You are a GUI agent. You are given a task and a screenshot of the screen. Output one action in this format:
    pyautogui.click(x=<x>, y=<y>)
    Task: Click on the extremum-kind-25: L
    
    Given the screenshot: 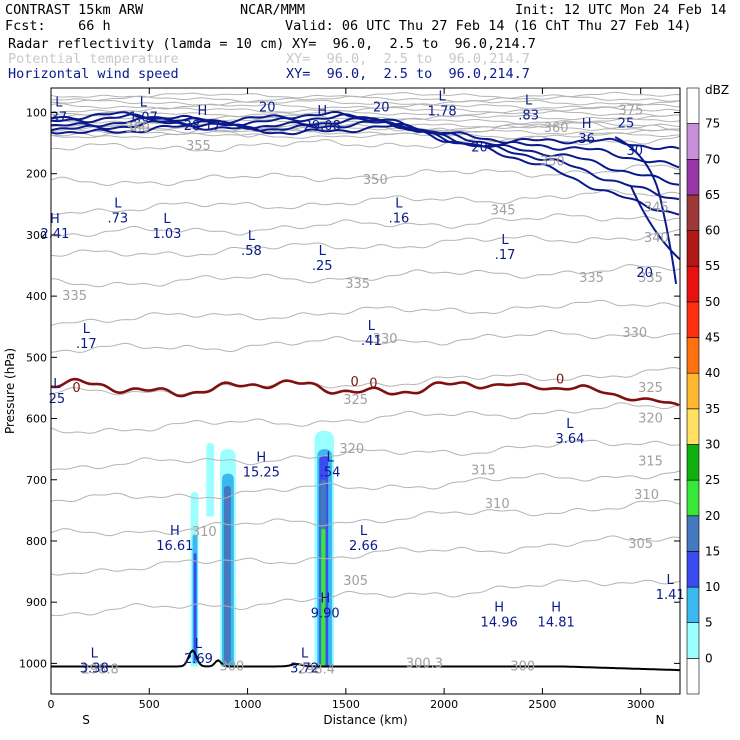 What is the action you would take?
    pyautogui.click(x=671, y=580)
    